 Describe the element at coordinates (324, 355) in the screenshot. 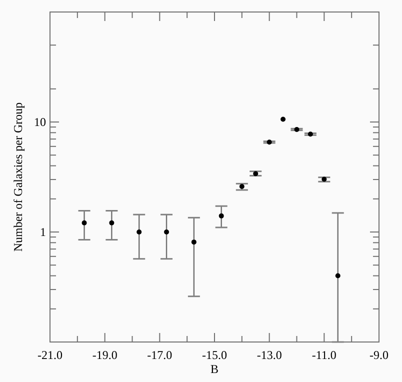

I see `x-tick-label: -11.0` at that location.